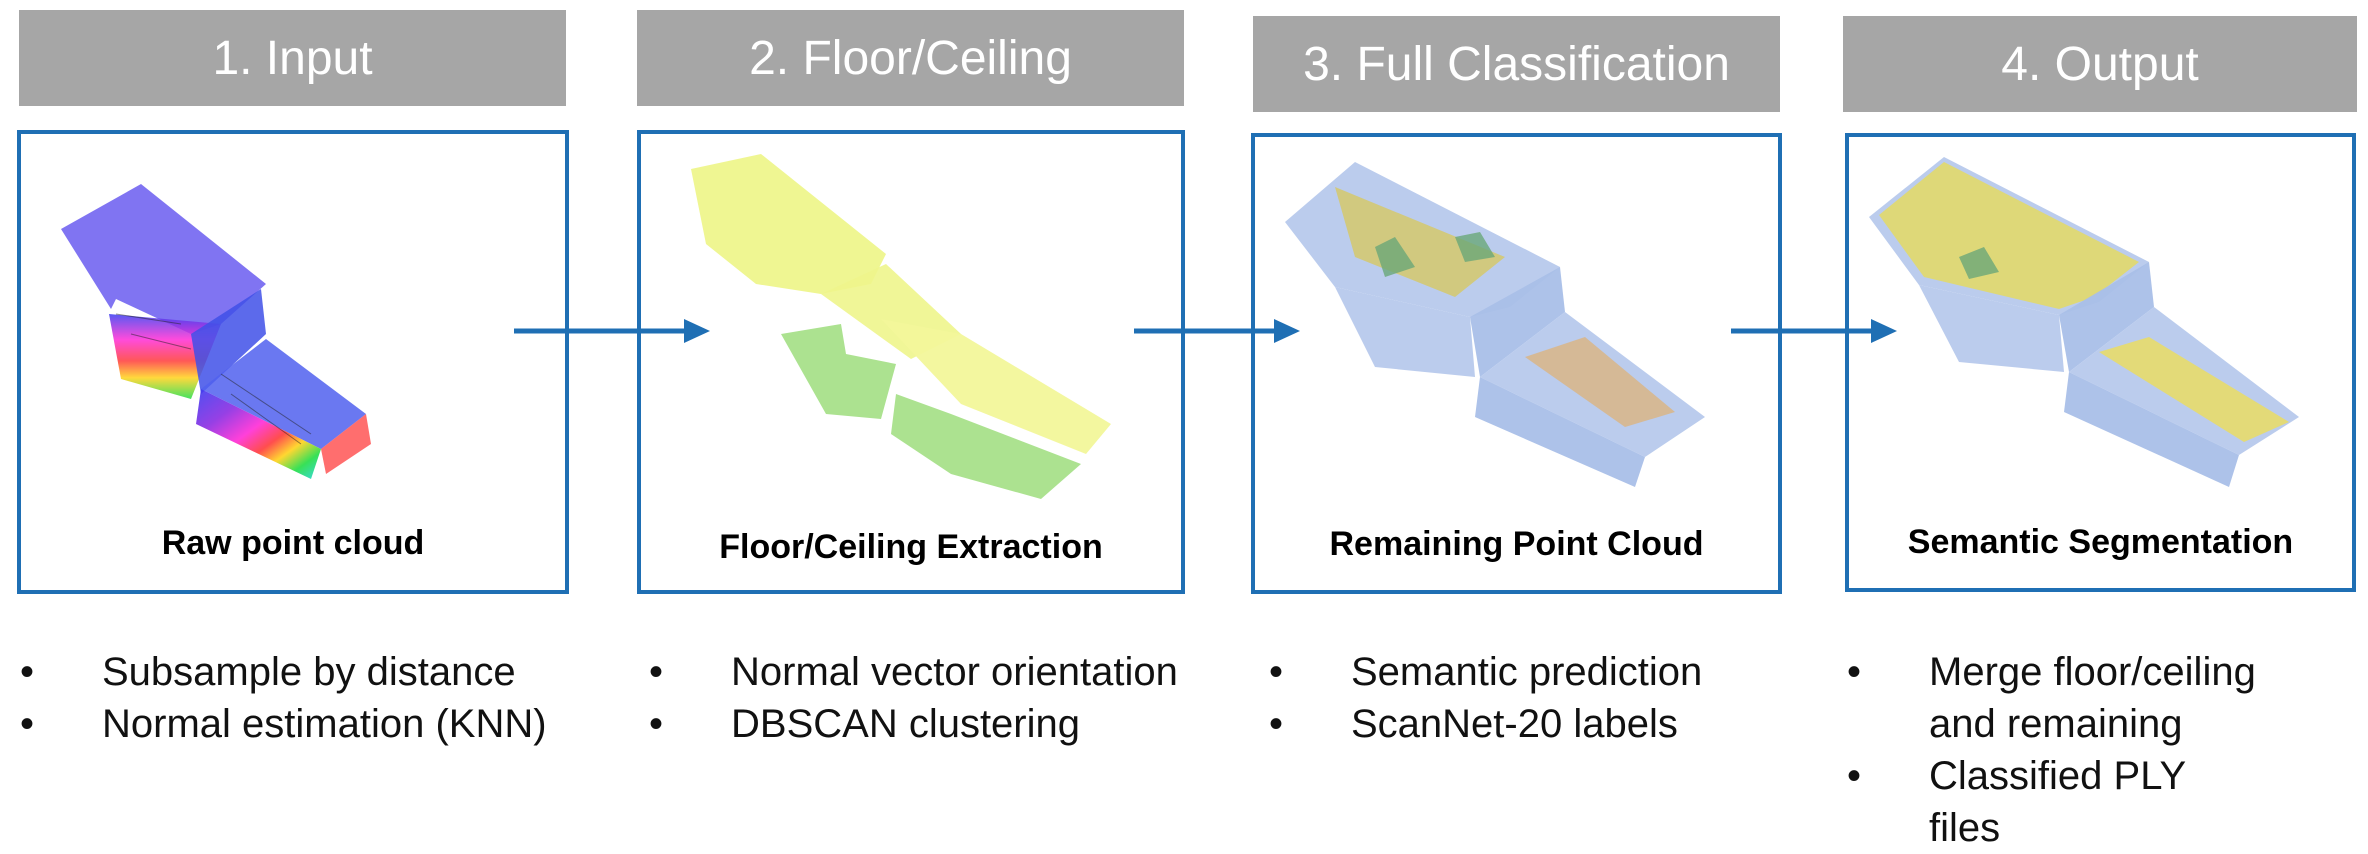  What do you see at coordinates (1516, 64) in the screenshot?
I see `stage-3-header: 3. Full Classification` at bounding box center [1516, 64].